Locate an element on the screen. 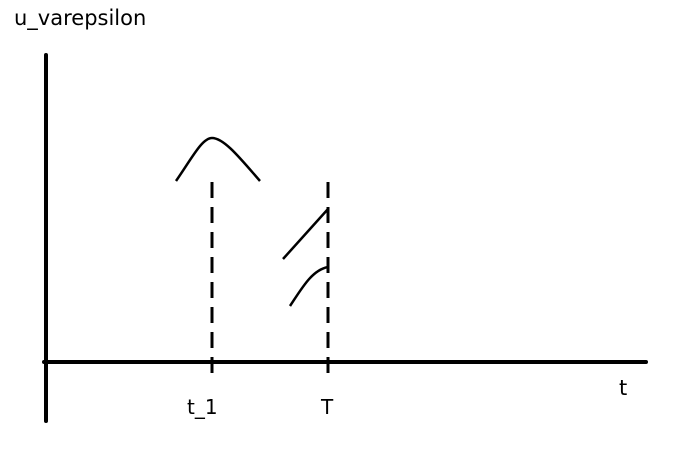  tick-label-t1: t_1 is located at coordinates (202, 407).